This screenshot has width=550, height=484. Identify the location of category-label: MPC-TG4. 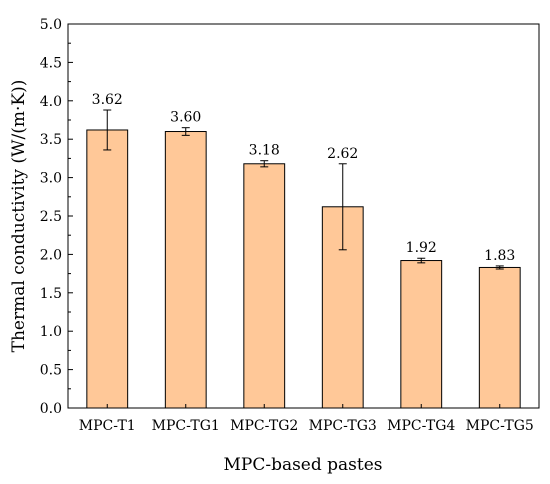
(421, 426).